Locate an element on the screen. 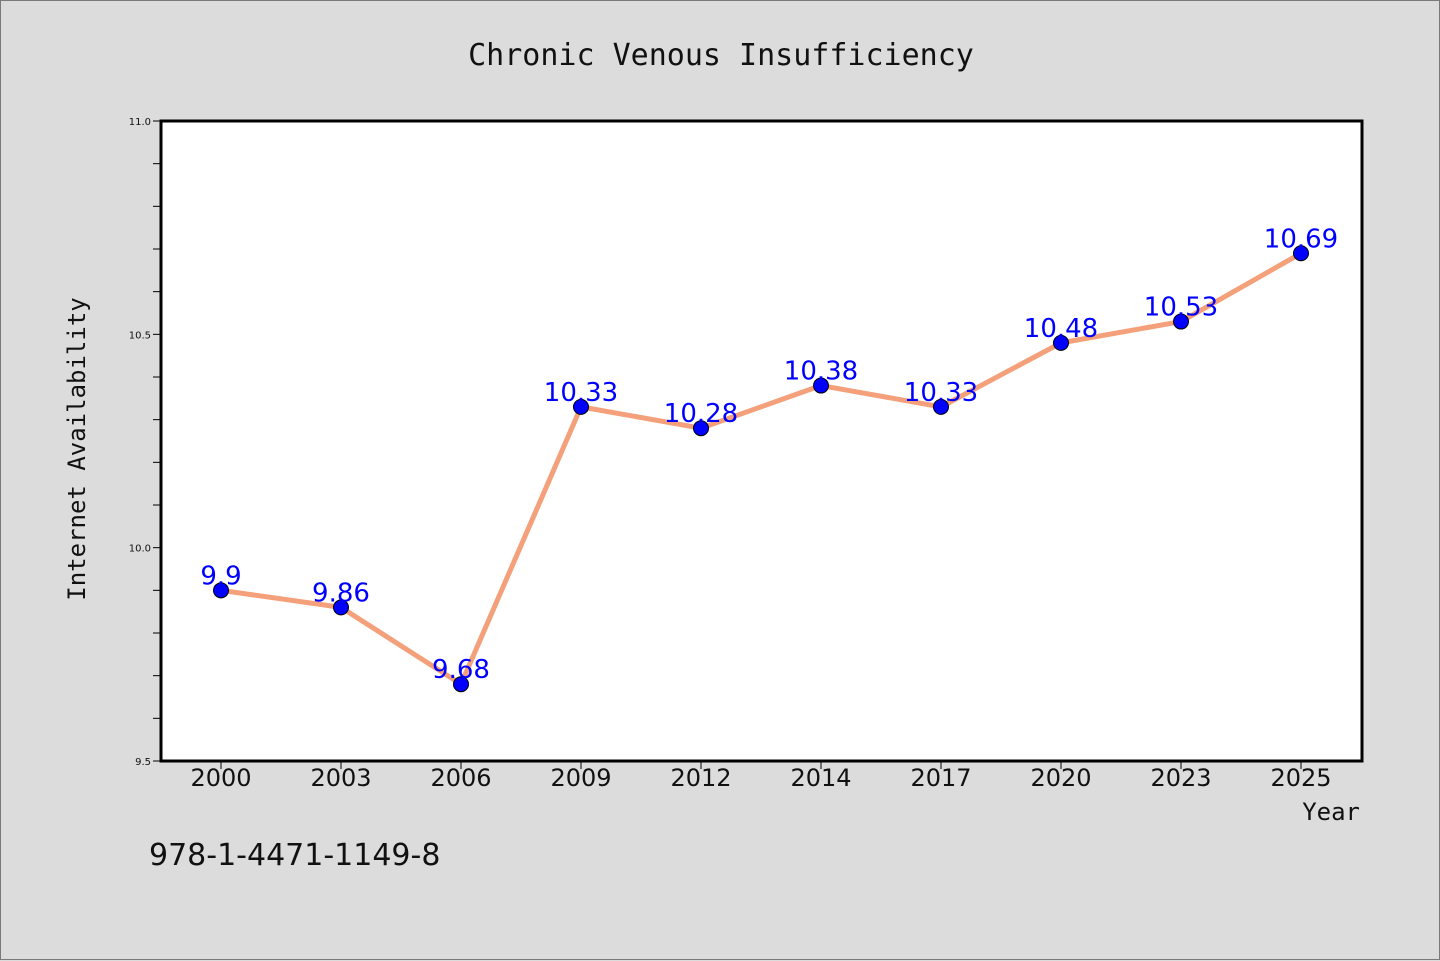 The height and width of the screenshot is (961, 1440). x-tick-label: 2000 is located at coordinates (220, 778).